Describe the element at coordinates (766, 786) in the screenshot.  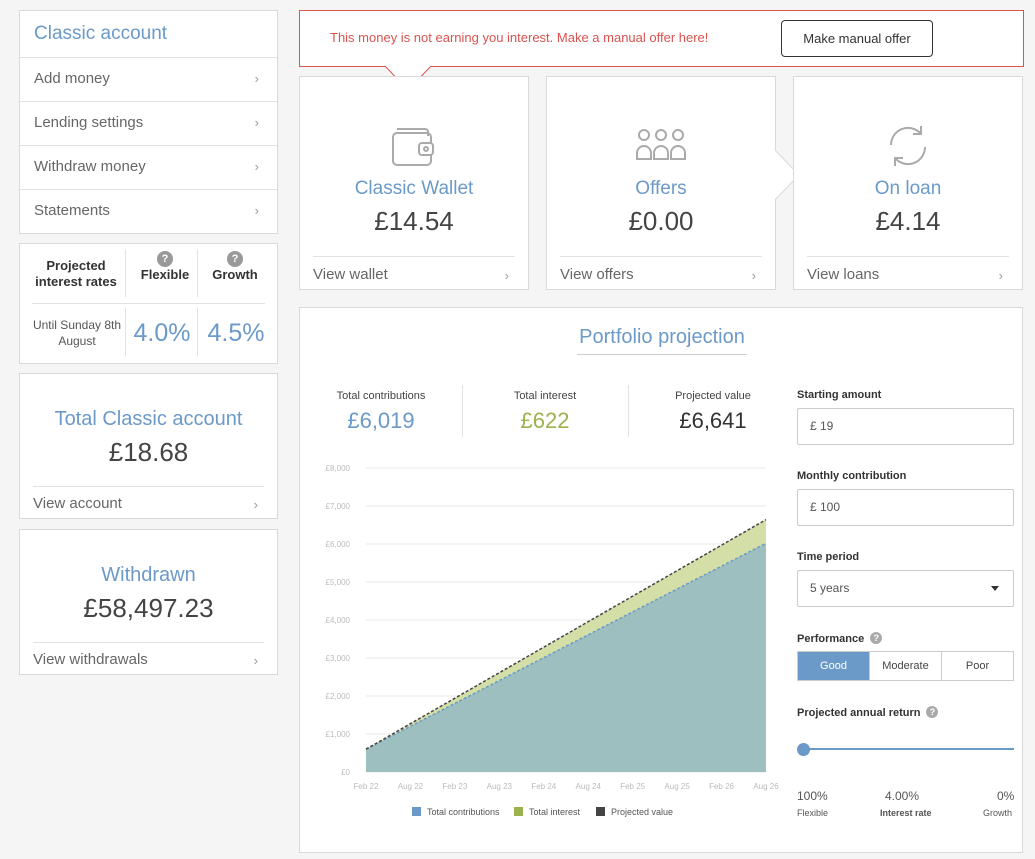
I see `x-tick-label: Aug 26` at that location.